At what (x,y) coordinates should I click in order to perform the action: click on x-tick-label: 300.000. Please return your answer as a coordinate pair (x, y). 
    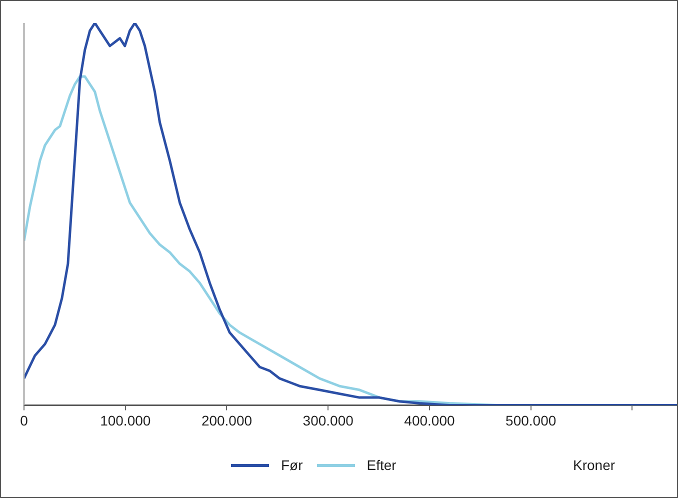
    Looking at the image, I should click on (328, 420).